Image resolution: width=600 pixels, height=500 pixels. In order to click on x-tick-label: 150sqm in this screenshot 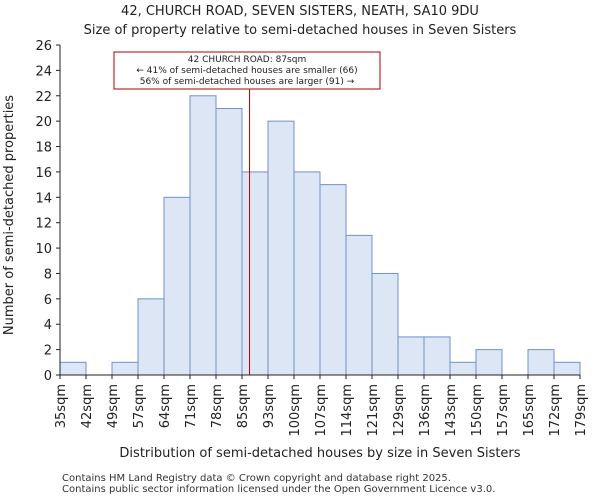, I will do `click(477, 410)`.